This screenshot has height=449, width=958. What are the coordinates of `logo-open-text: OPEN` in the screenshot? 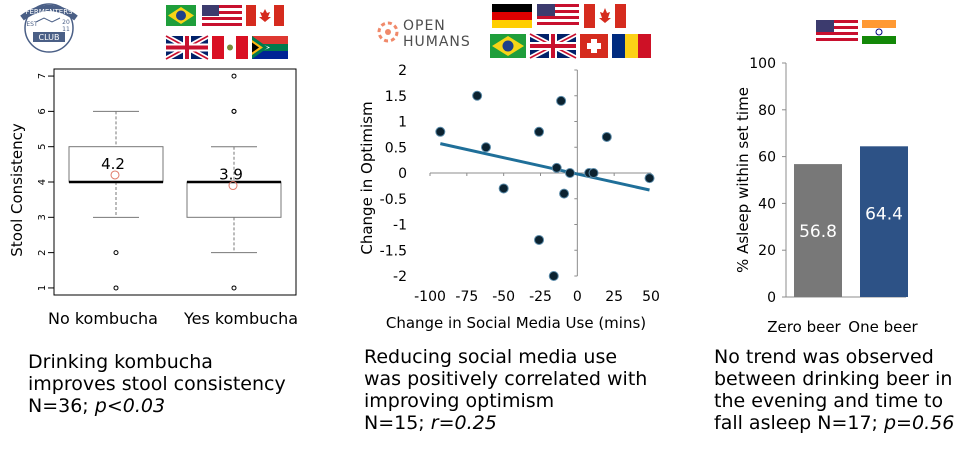 It's located at (424, 26).